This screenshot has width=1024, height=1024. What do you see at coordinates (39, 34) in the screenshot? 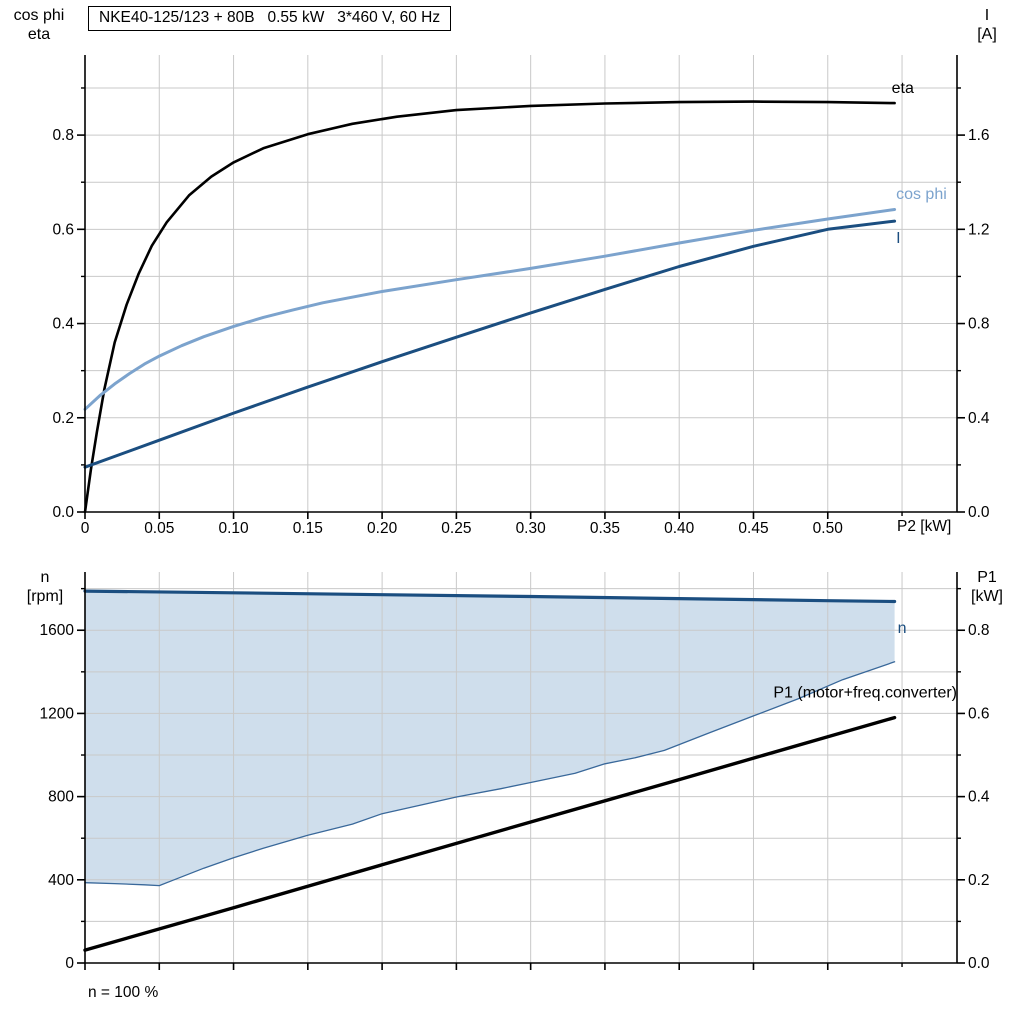
I see `y-axis-label-eta: eta` at bounding box center [39, 34].